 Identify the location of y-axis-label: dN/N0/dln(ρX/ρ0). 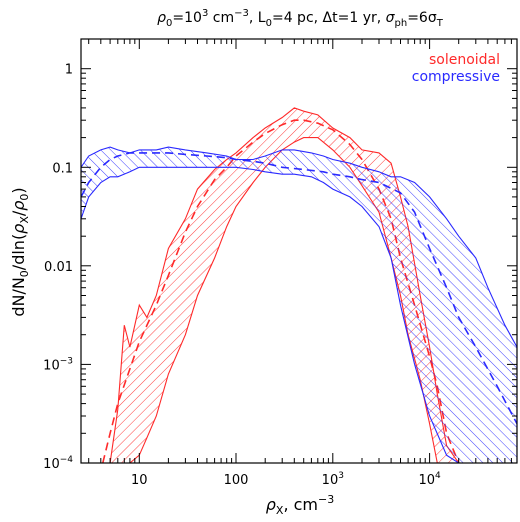
(20, 251).